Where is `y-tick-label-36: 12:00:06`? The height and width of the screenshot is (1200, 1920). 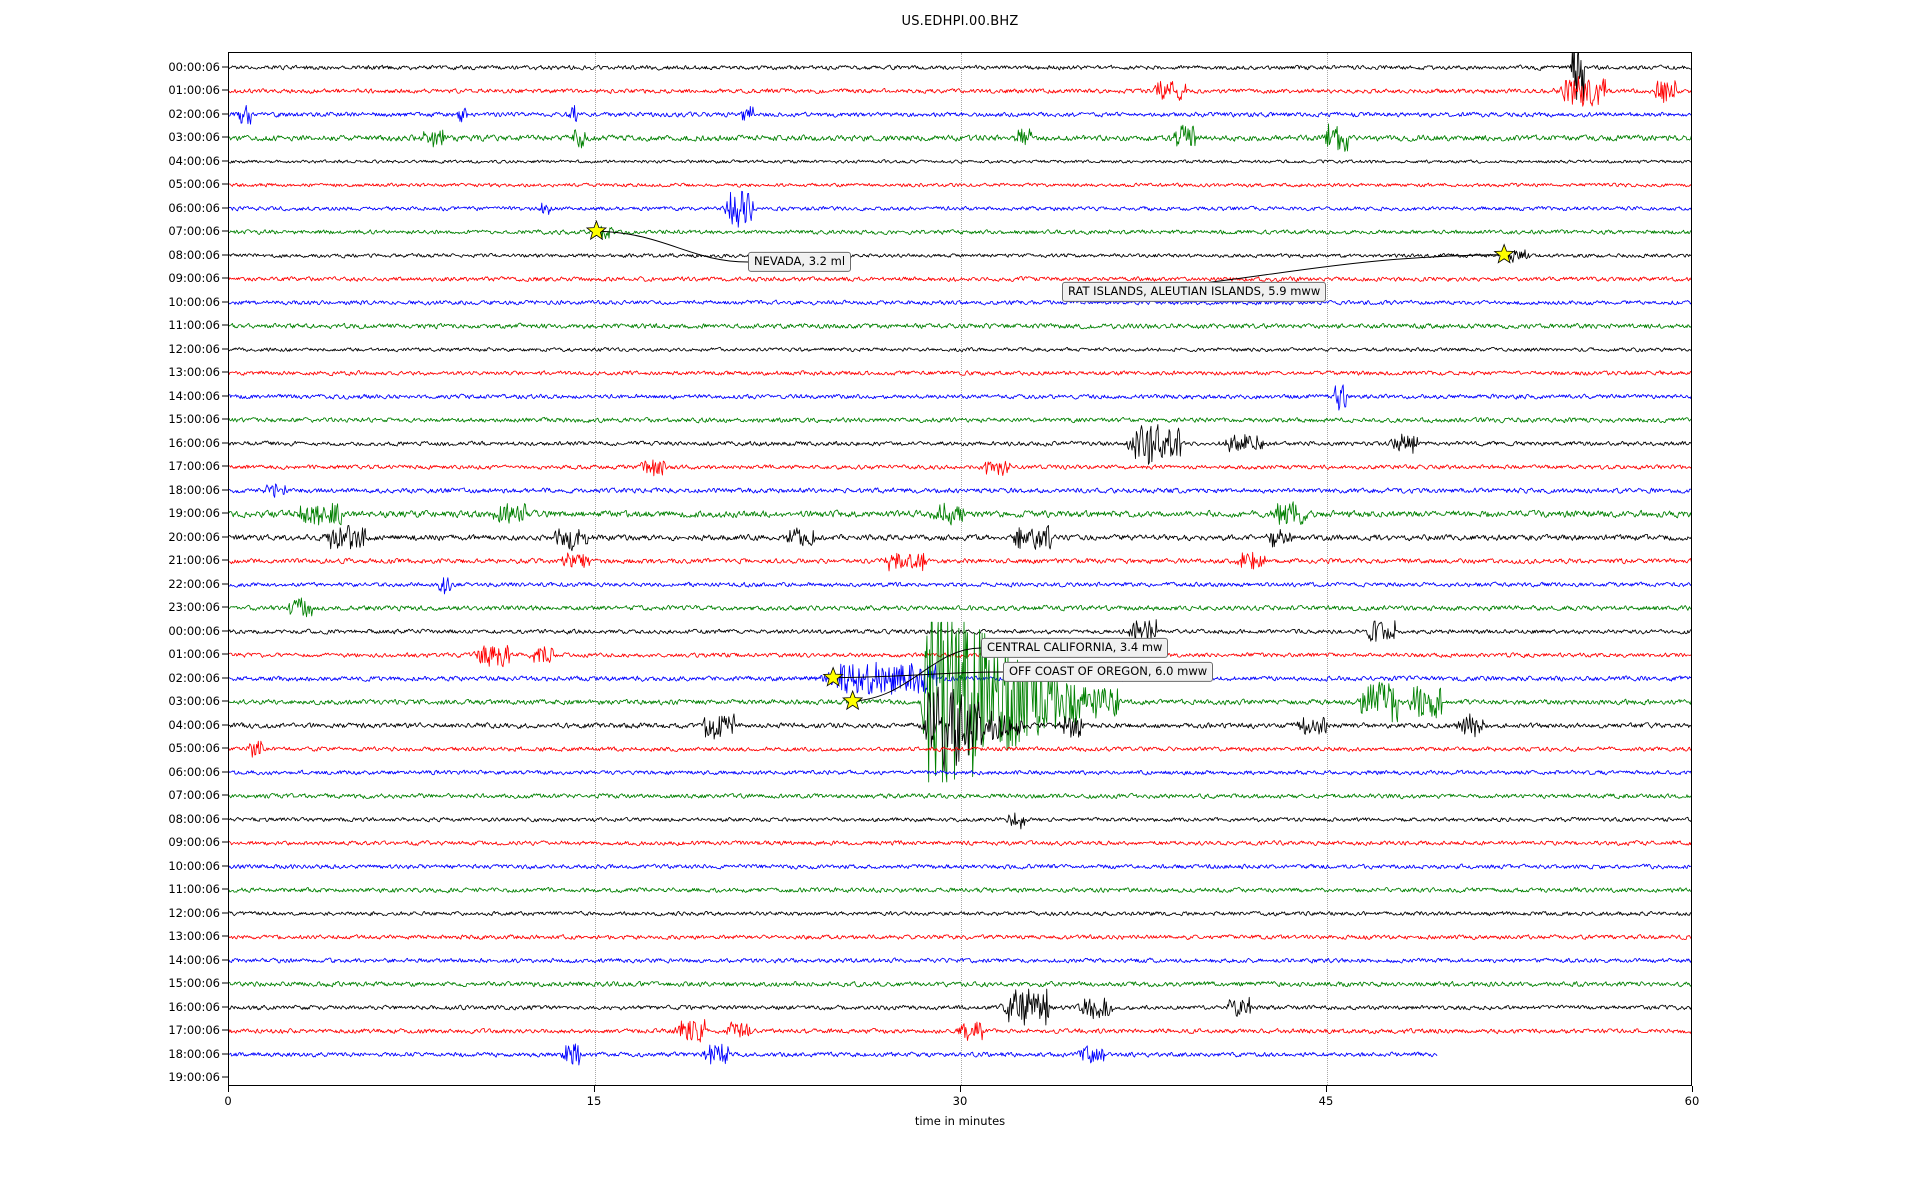 y-tick-label-36: 12:00:06 is located at coordinates (194, 912).